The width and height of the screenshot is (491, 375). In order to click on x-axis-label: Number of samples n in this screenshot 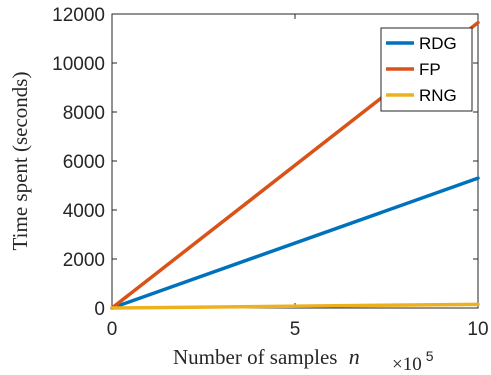, I will do `click(266, 356)`.